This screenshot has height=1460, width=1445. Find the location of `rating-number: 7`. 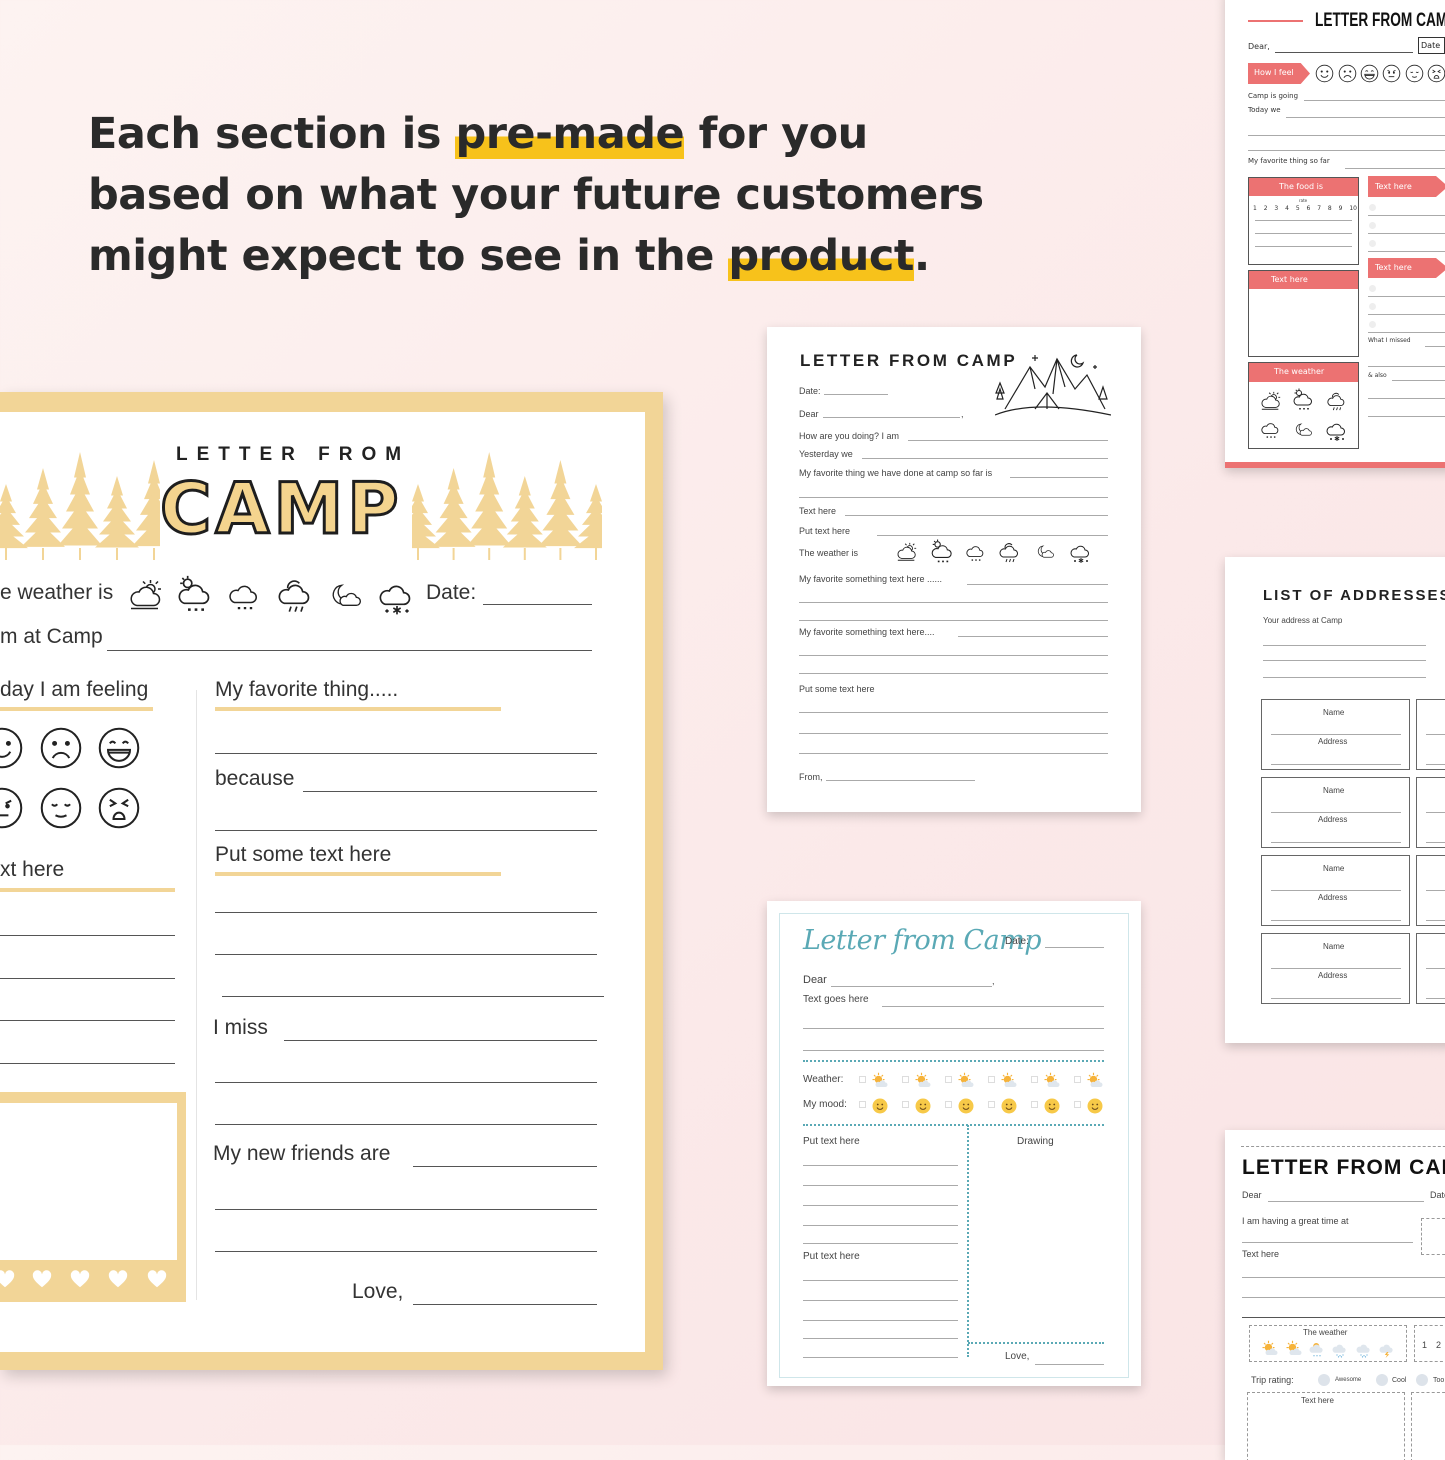

rating-number: 7 is located at coordinates (1319, 208).